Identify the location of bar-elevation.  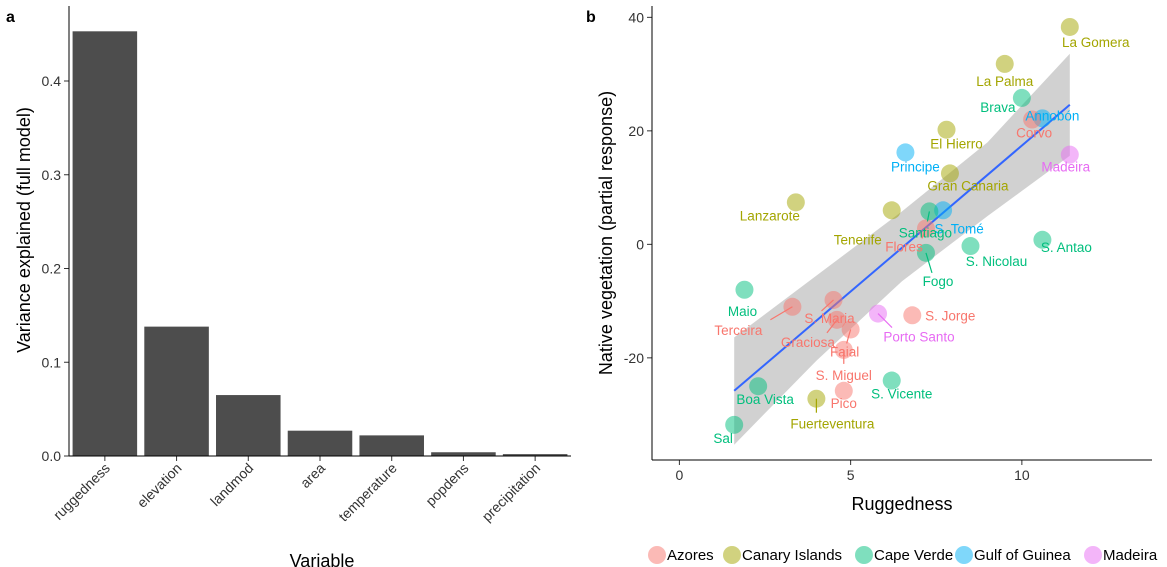
(176, 391).